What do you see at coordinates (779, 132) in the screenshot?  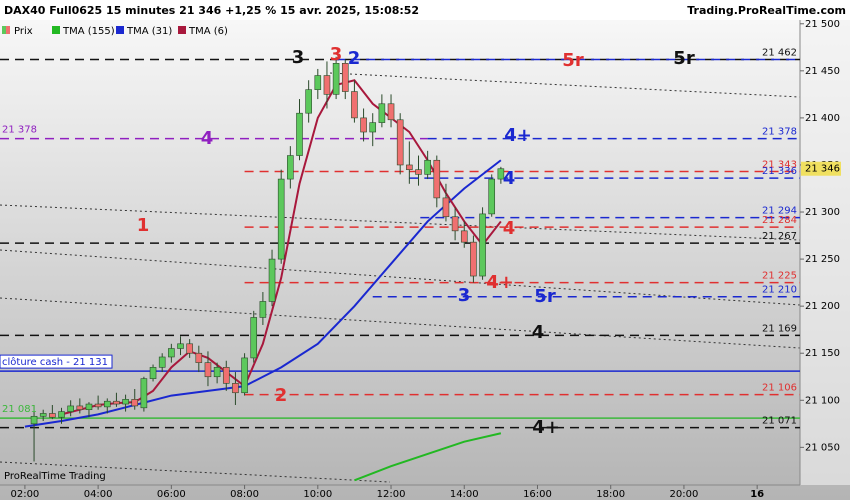 I see `level-label: 21 378` at bounding box center [779, 132].